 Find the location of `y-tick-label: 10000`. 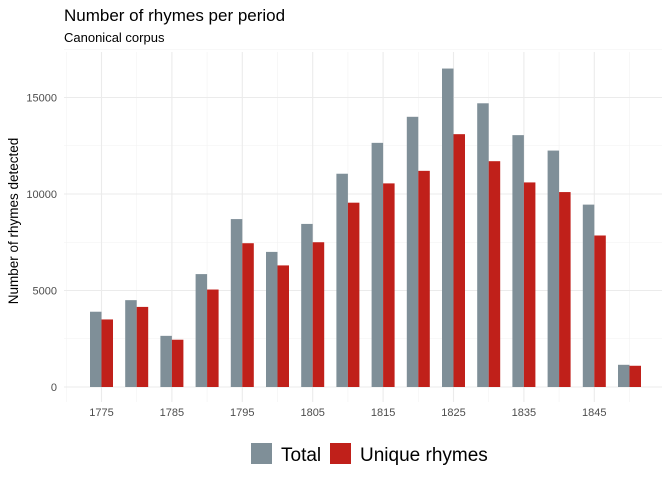

y-tick-label: 10000 is located at coordinates (41, 195).